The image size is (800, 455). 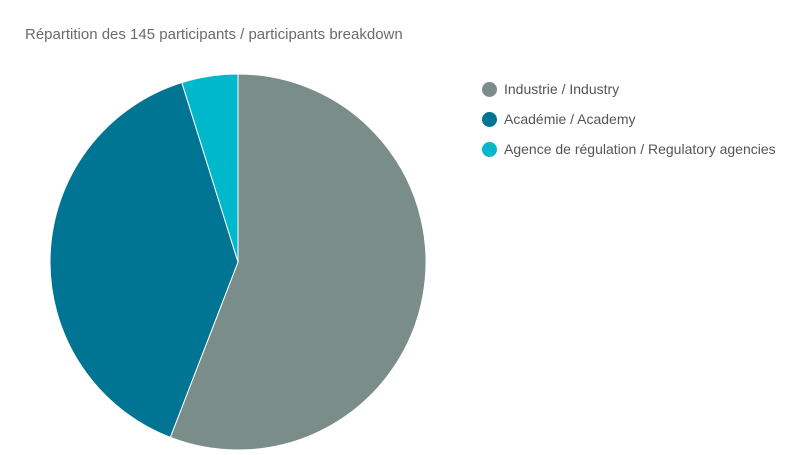 What do you see at coordinates (629, 89) in the screenshot?
I see `legend-item-1: Industrie / Industry` at bounding box center [629, 89].